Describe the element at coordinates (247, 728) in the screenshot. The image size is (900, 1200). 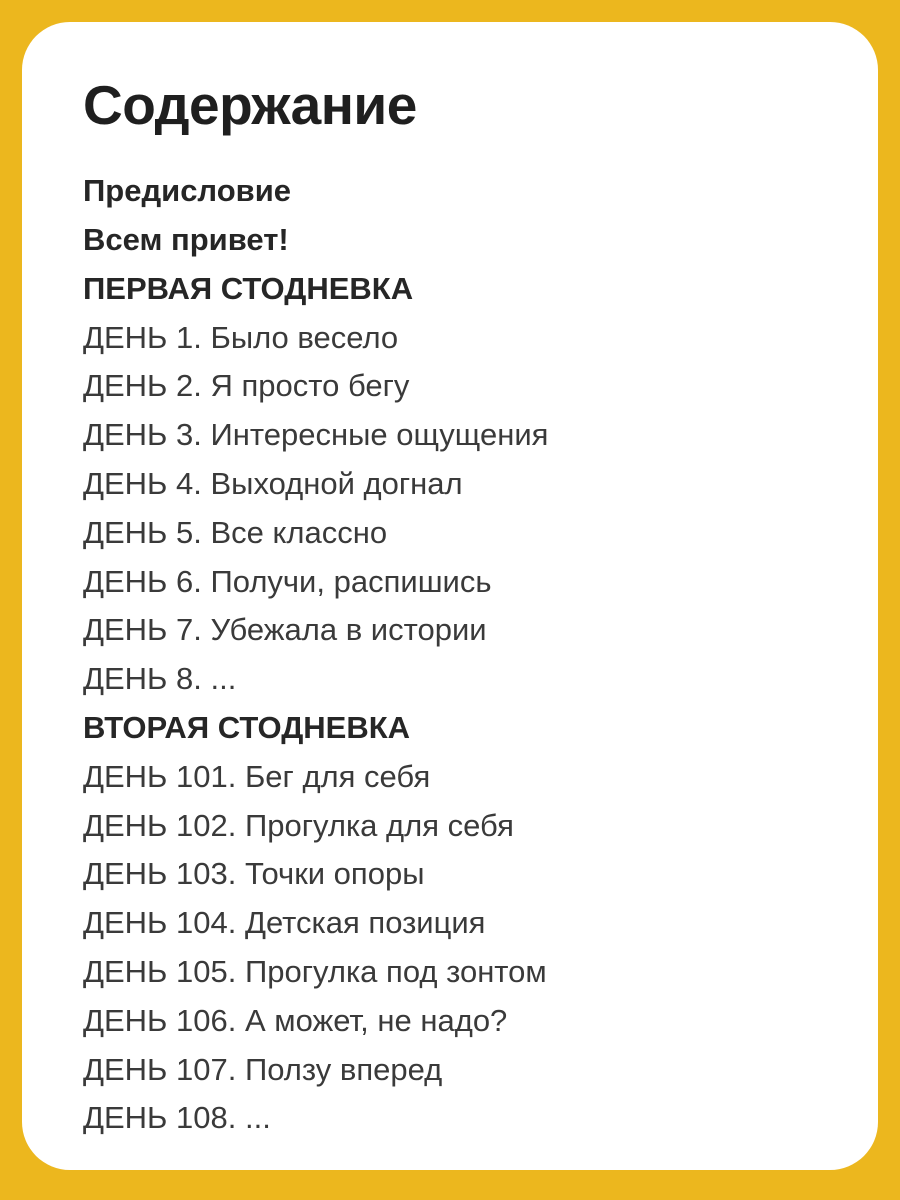
I see `toc-item: ВТОРАЯ СТОДНЕВКА` at that location.